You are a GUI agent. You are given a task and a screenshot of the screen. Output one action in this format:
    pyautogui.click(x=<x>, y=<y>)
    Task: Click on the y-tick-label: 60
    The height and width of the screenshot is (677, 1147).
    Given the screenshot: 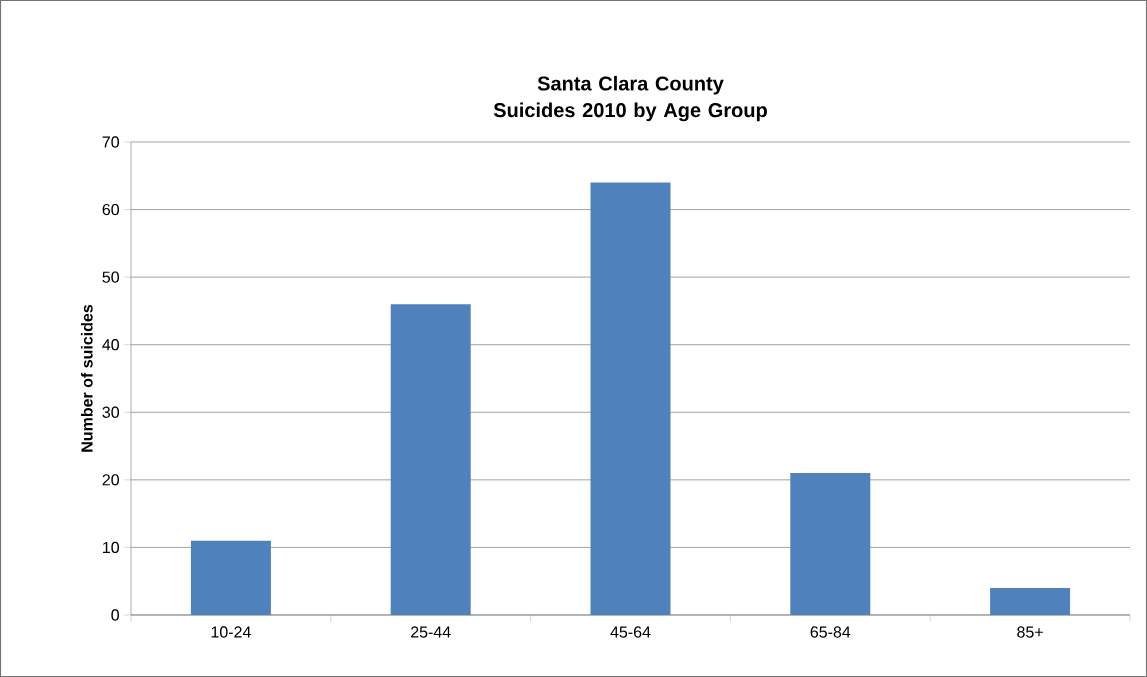 What is the action you would take?
    pyautogui.click(x=111, y=209)
    